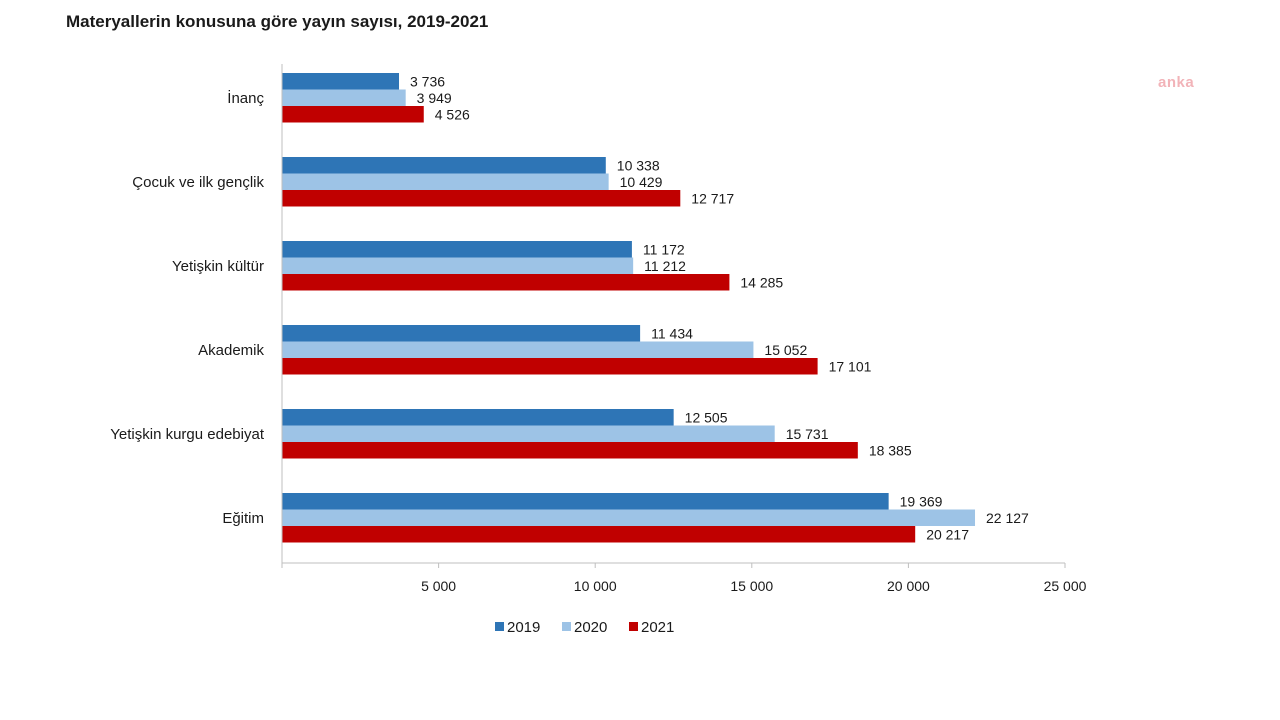 This screenshot has height=720, width=1280. Describe the element at coordinates (672, 333) in the screenshot. I see `data-label: 11 434` at that location.